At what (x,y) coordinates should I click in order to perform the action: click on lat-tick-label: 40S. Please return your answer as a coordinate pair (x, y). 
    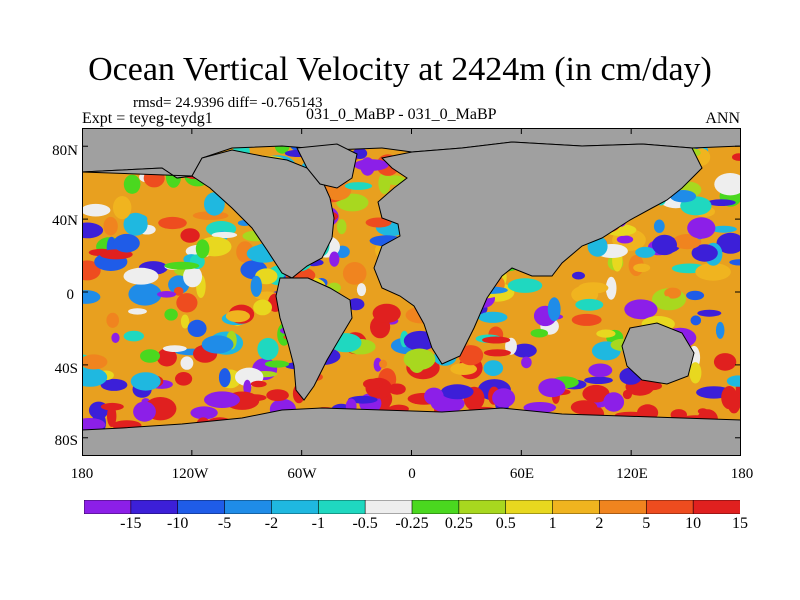
    Looking at the image, I should click on (66, 369).